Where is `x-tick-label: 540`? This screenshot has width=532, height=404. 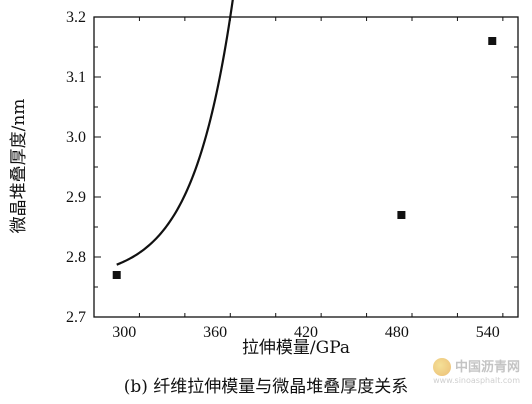 x-tick-label: 540 is located at coordinates (488, 332).